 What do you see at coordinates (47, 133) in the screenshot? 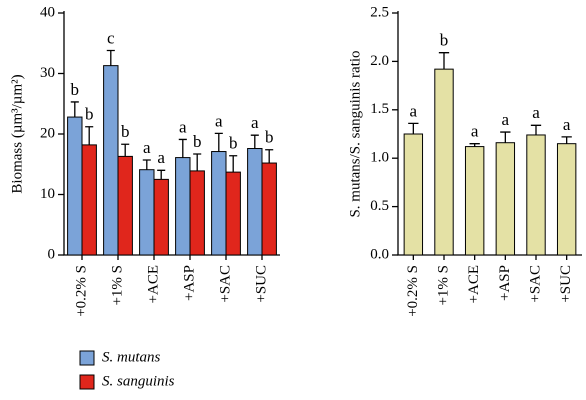
I see `y-tick-label: 20` at bounding box center [47, 133].